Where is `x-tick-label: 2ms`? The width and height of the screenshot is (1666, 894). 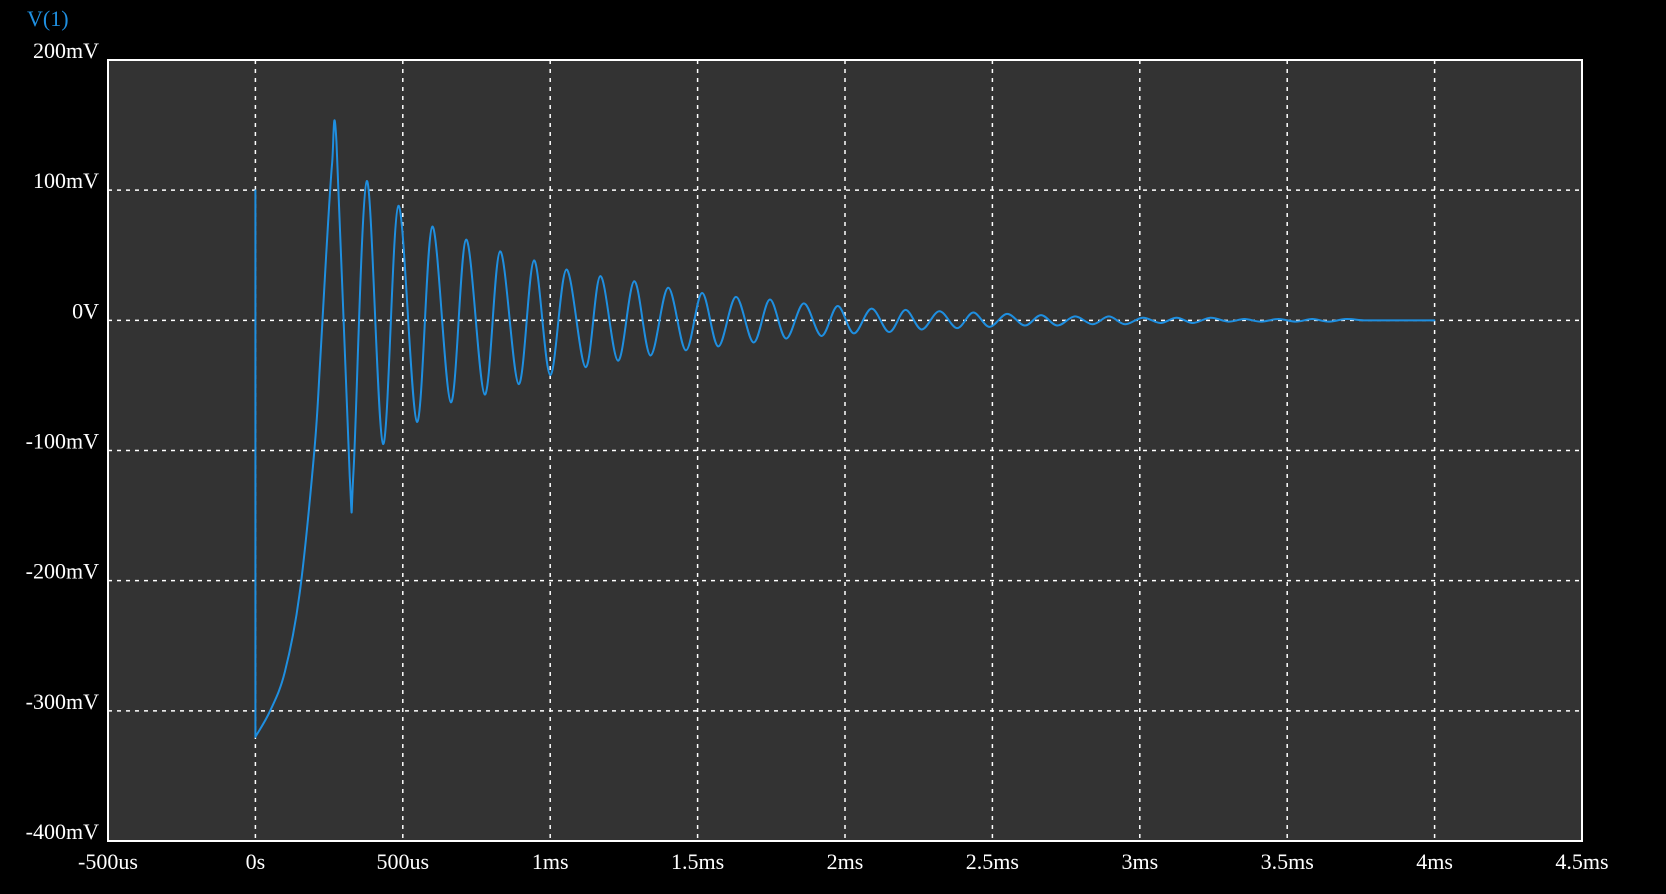
x-tick-label: 2ms is located at coordinates (845, 861).